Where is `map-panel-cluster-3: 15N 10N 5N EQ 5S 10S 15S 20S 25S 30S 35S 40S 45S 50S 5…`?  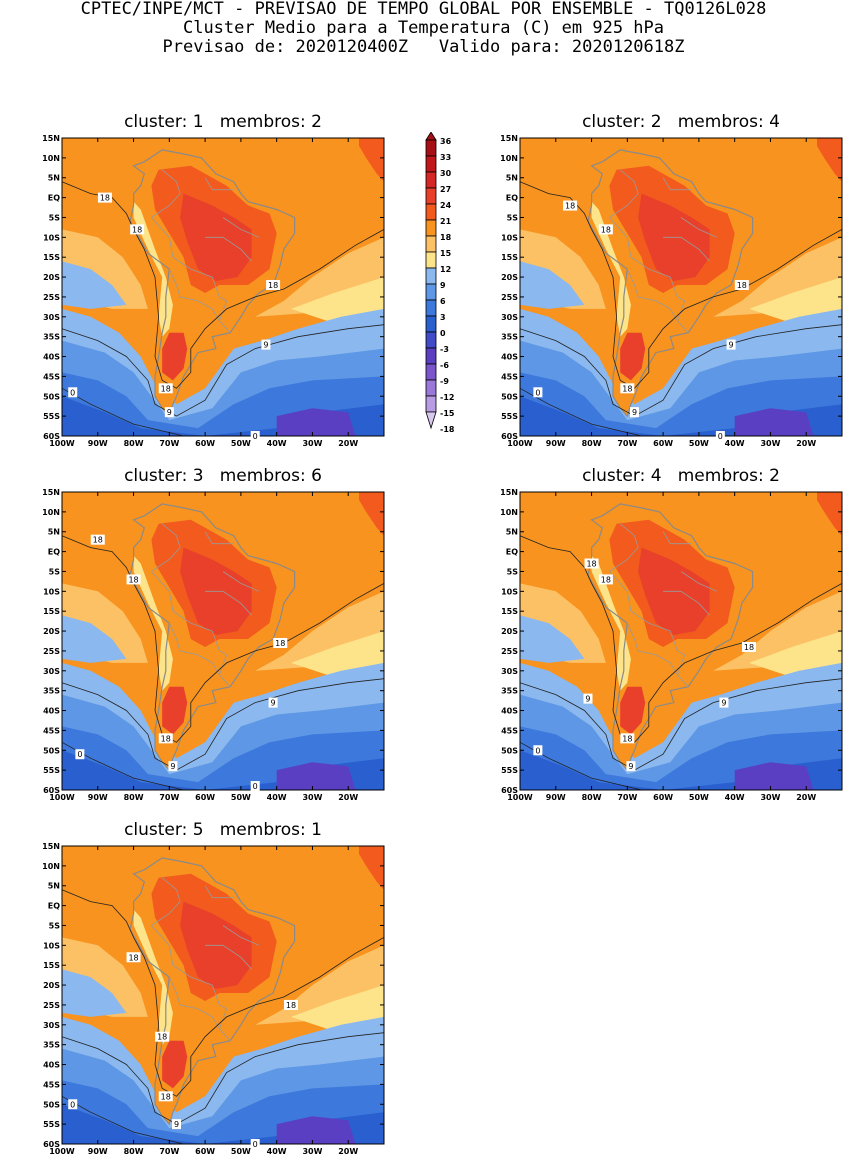
map-panel-cluster-3: 15N 10N 5N EQ 5S 10S 15S 20S 25S 30S 35S 40S 45S 50S 5… is located at coordinates (208, 646).